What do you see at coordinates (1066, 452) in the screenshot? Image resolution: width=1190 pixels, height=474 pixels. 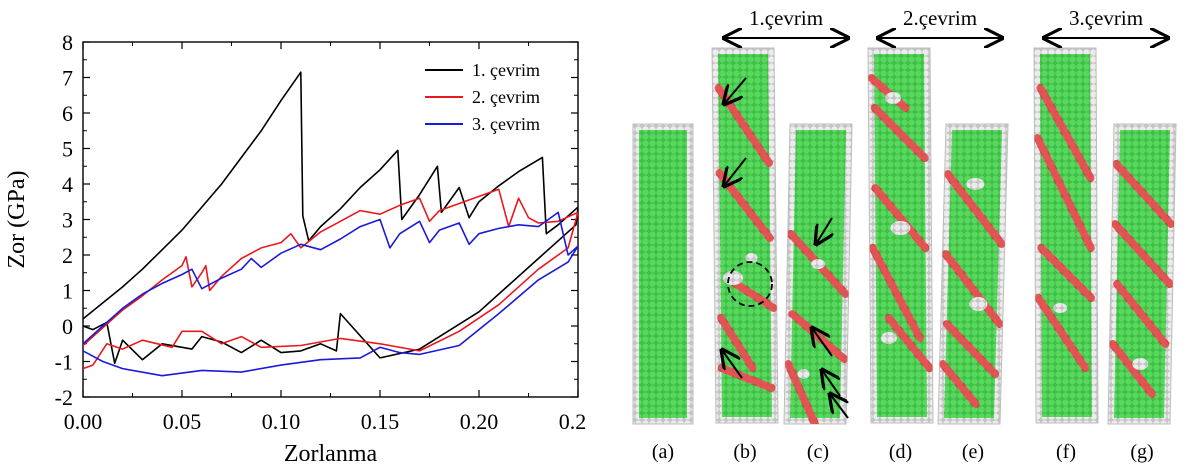 I see `panel-label: (f)` at bounding box center [1066, 452].